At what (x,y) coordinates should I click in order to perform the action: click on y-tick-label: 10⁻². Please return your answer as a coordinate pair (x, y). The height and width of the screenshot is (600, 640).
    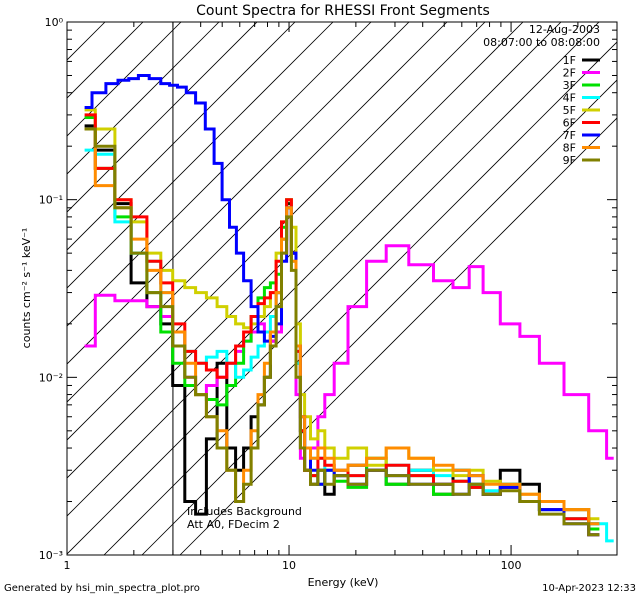
    Looking at the image, I should click on (51, 377).